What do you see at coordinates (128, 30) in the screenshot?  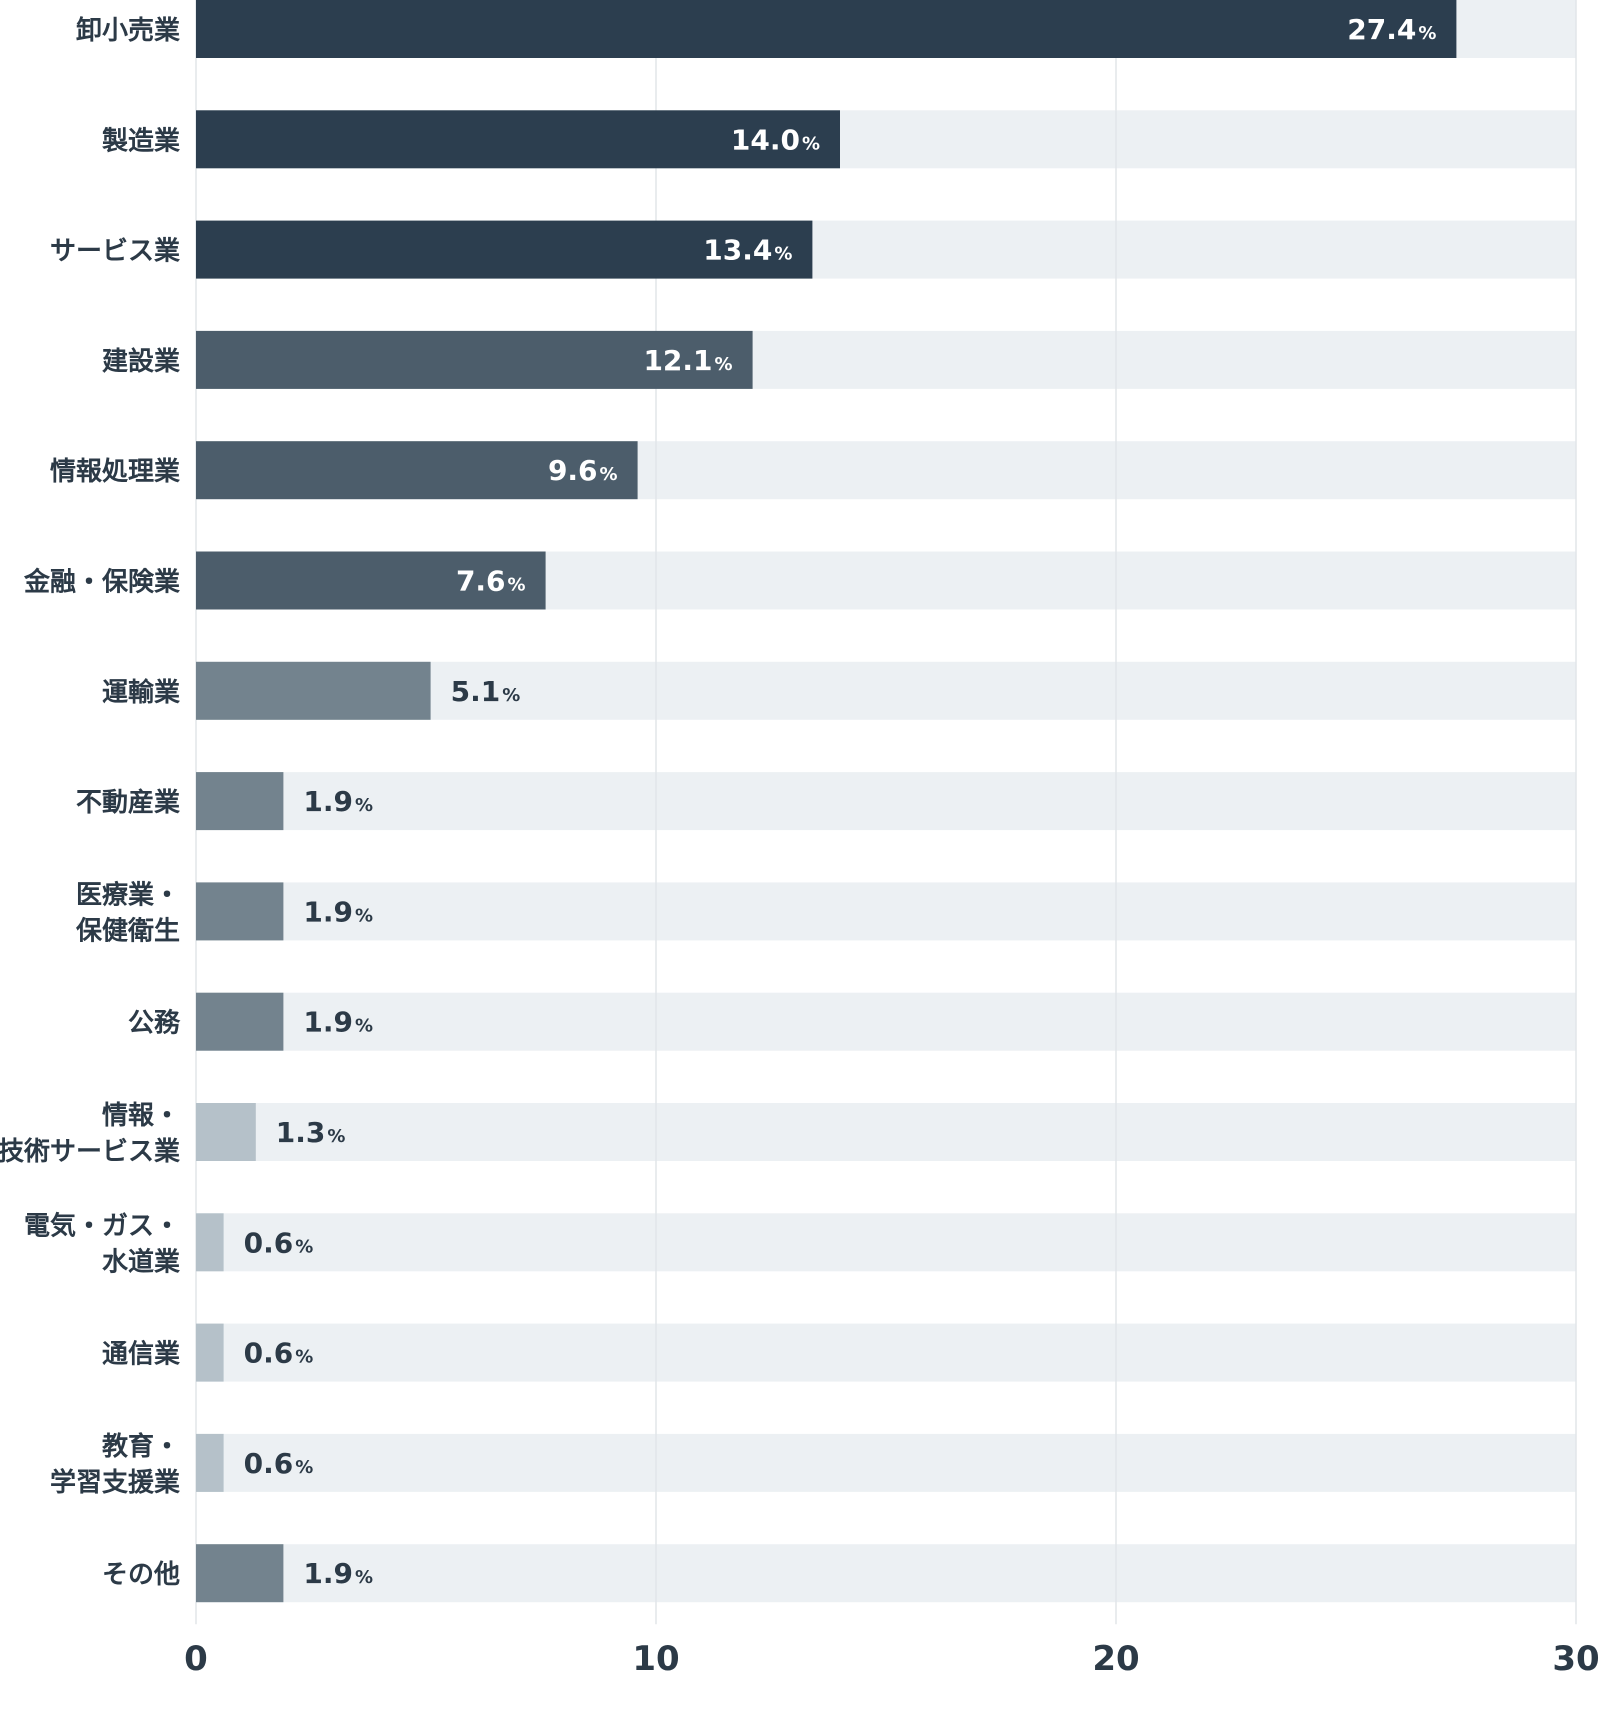 I see `category-label: 卸小売業` at bounding box center [128, 30].